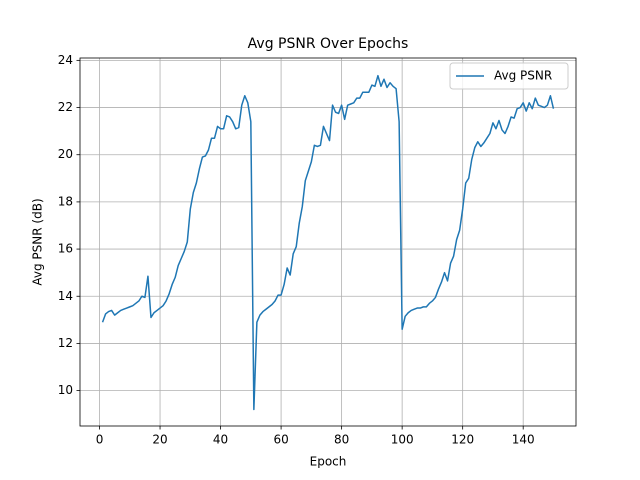 The image size is (640, 480). I want to click on legend-label: Avg PSNR, so click(523, 76).